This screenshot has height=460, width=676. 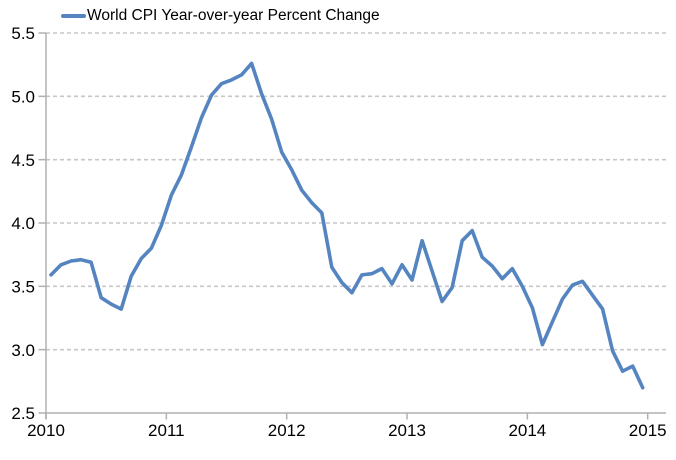 I want to click on x-tick-label: 2013, so click(x=407, y=430).